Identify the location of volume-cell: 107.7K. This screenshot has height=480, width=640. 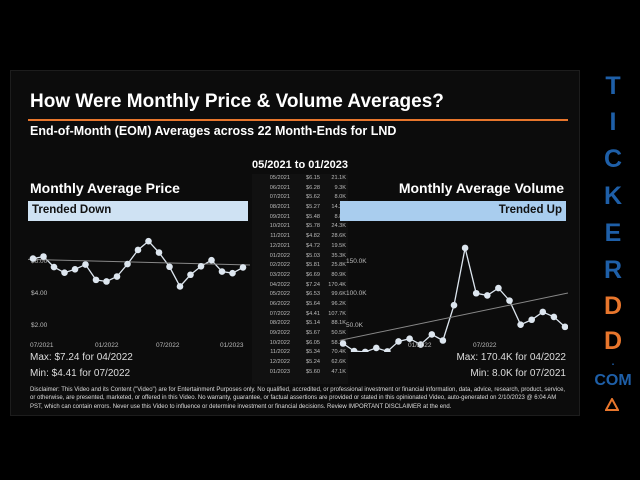
(337, 313).